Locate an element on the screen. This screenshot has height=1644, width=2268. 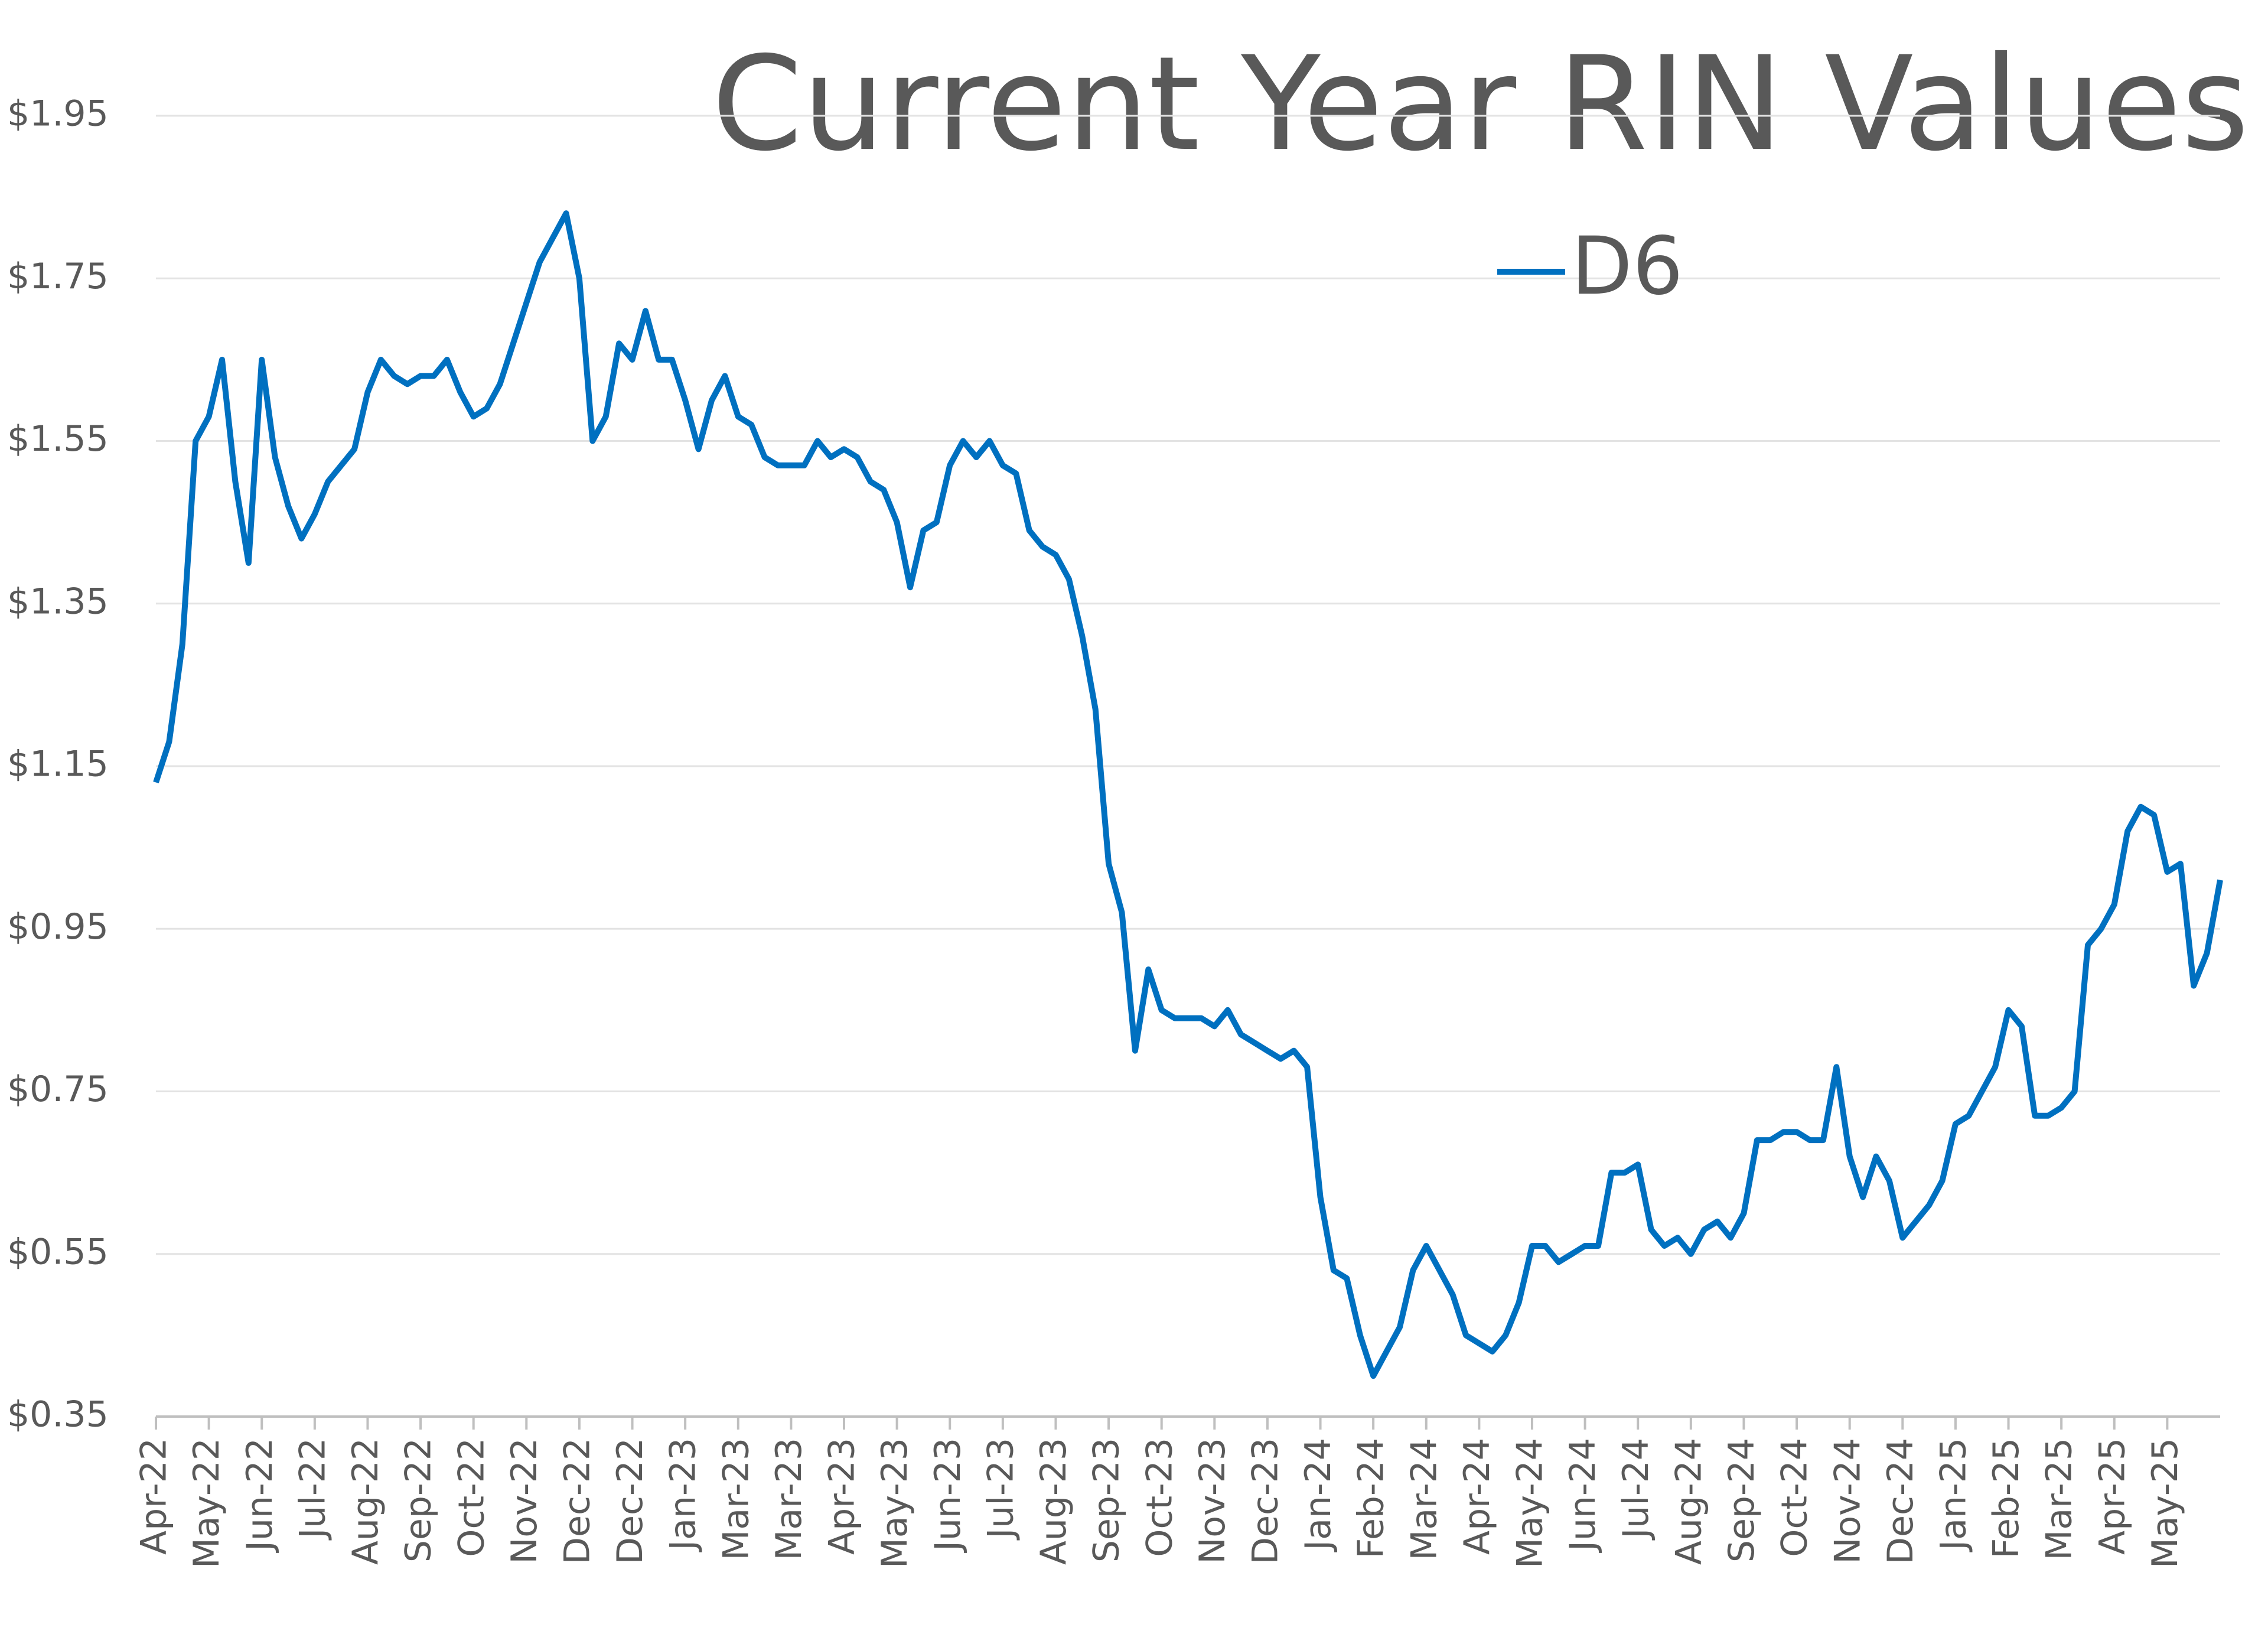
y-tick-label: $1.35 is located at coordinates (58, 601).